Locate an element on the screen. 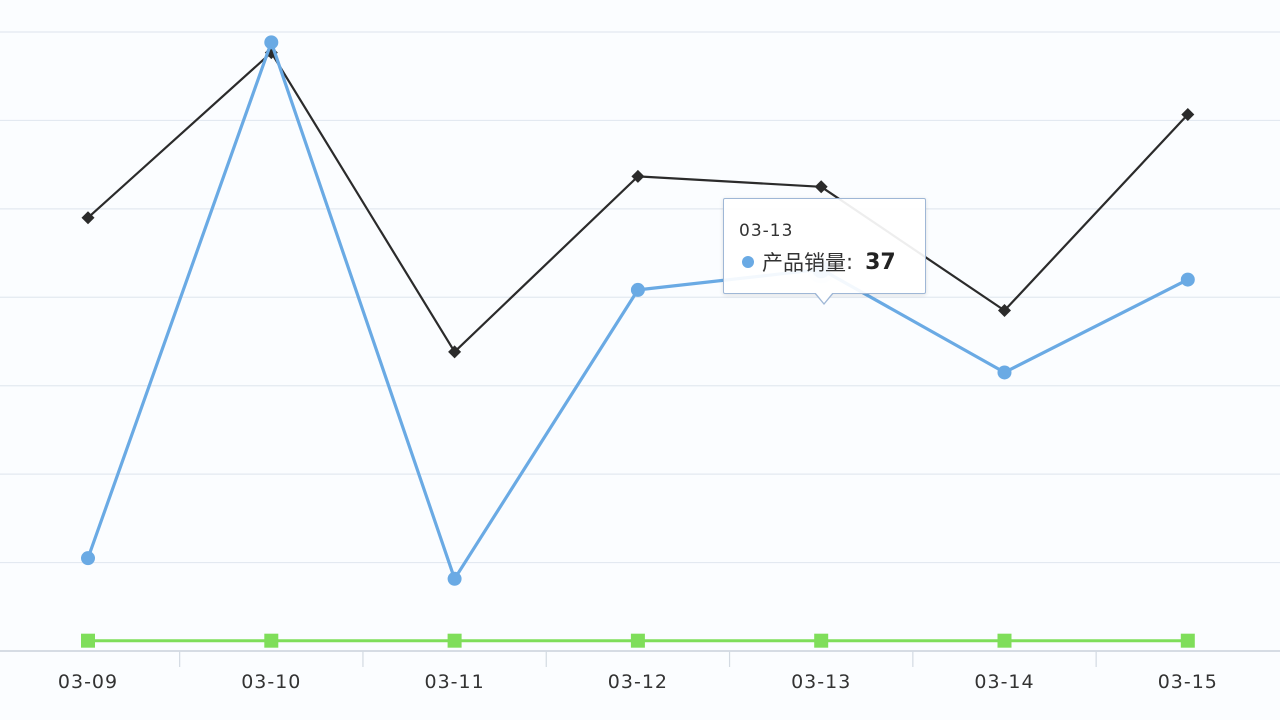 Image resolution: width=1280 pixels, height=720 pixels. x-tick-label: 03-12 is located at coordinates (638, 682).